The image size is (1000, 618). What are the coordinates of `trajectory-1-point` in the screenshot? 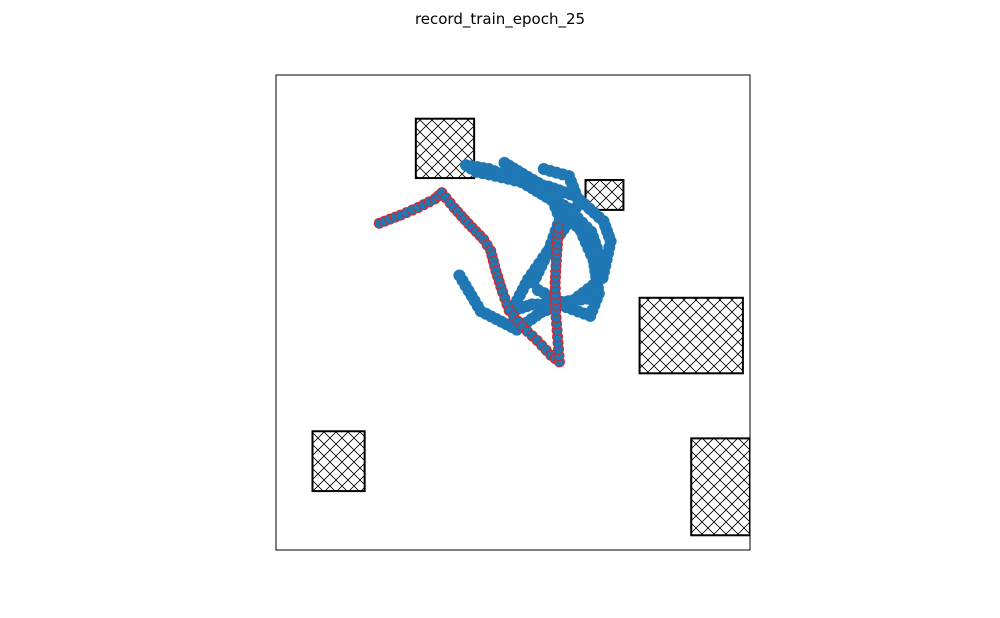 It's located at (543, 169).